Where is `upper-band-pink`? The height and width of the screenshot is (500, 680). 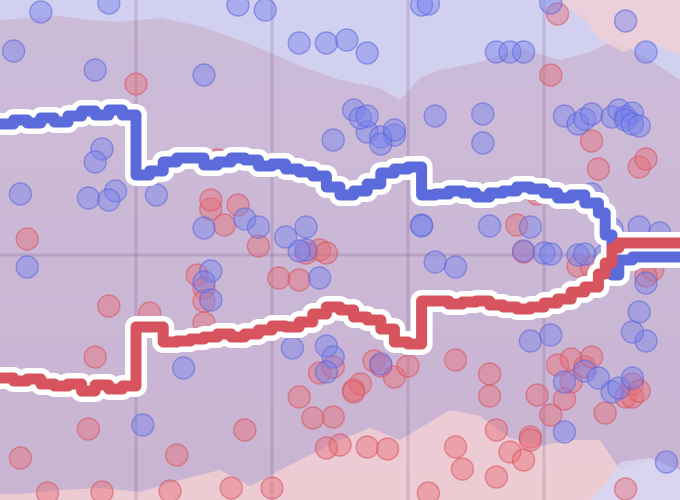 upper-band-pink is located at coordinates (620, 28).